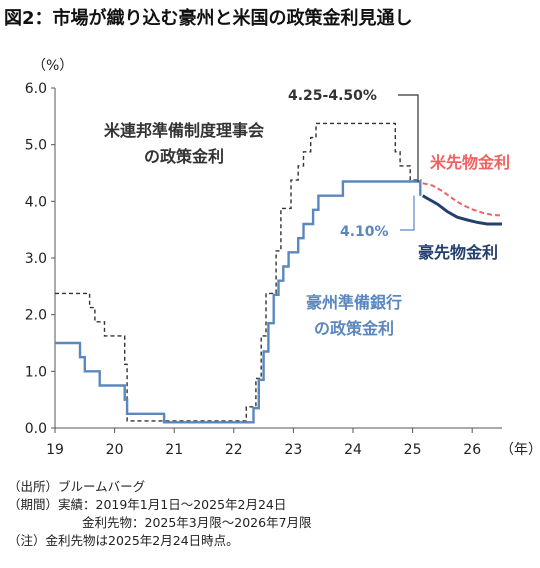 The width and height of the screenshot is (540, 568). I want to click on x-tick-label: 20, so click(115, 450).